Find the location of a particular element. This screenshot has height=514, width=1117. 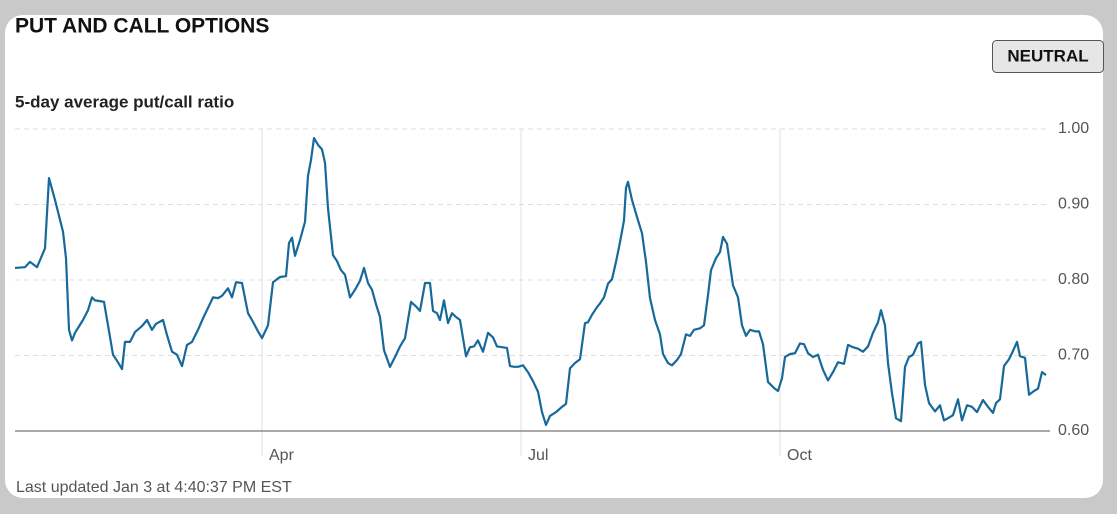

badge: NEUTRAL is located at coordinates (1047, 55).